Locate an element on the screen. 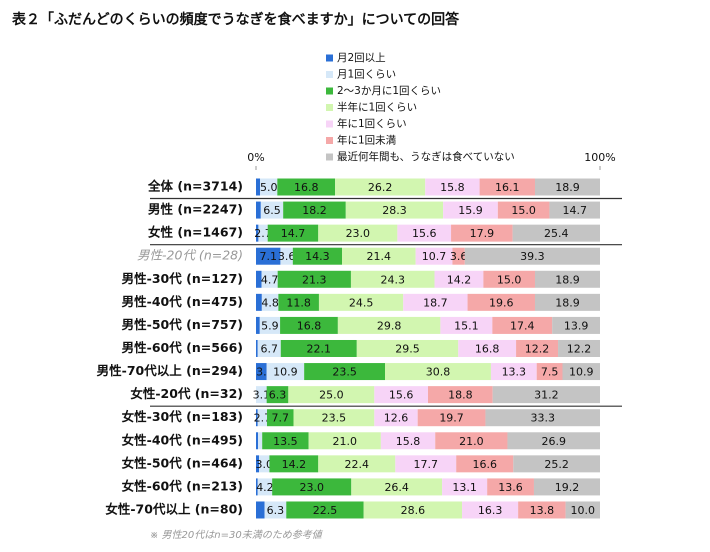 This screenshot has width=710, height=552. value-label: 26.9 is located at coordinates (553, 441).